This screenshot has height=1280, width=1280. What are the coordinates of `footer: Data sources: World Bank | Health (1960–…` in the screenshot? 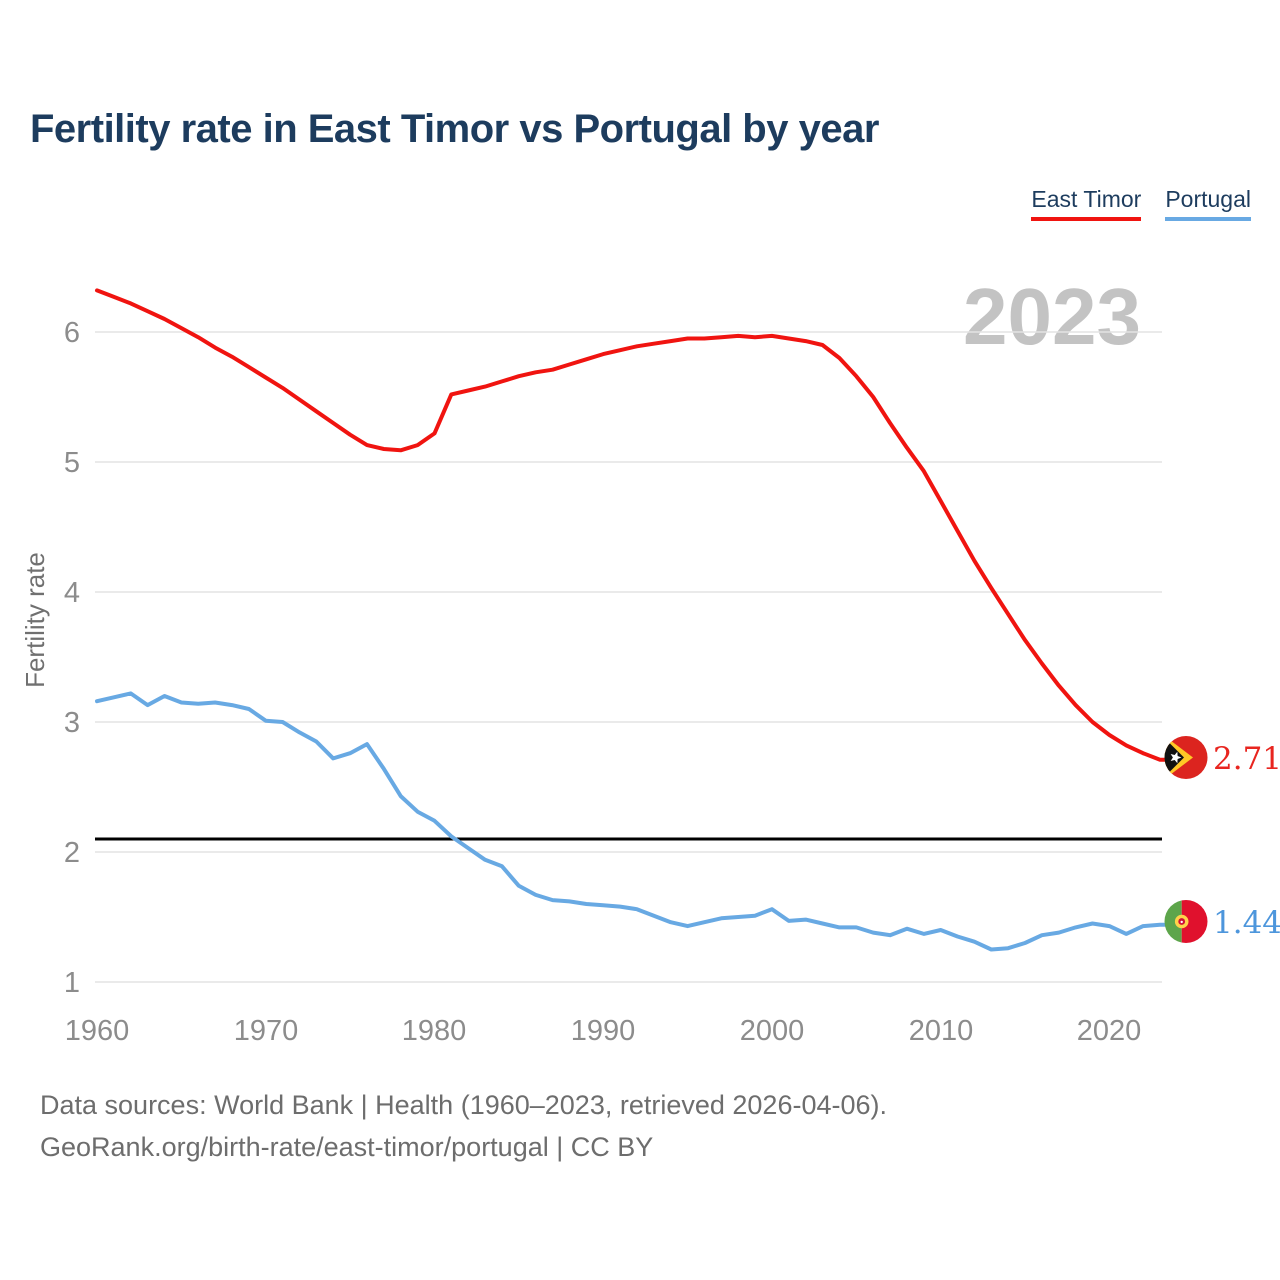 It's located at (463, 1126).